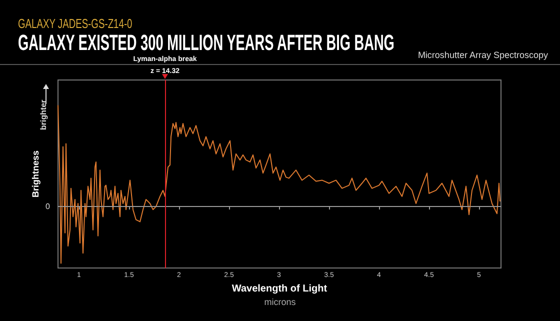  Describe the element at coordinates (43, 115) in the screenshot. I see `text: brighter` at that location.